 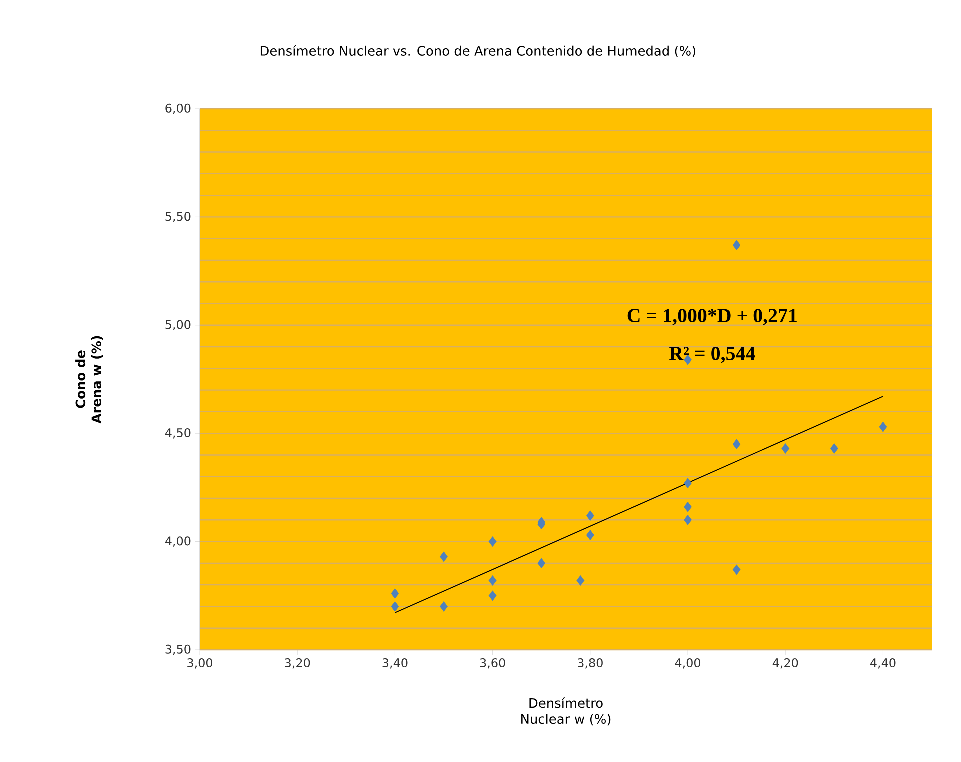 What do you see at coordinates (688, 663) in the screenshot?
I see `x-tick-label: 4,00` at bounding box center [688, 663].